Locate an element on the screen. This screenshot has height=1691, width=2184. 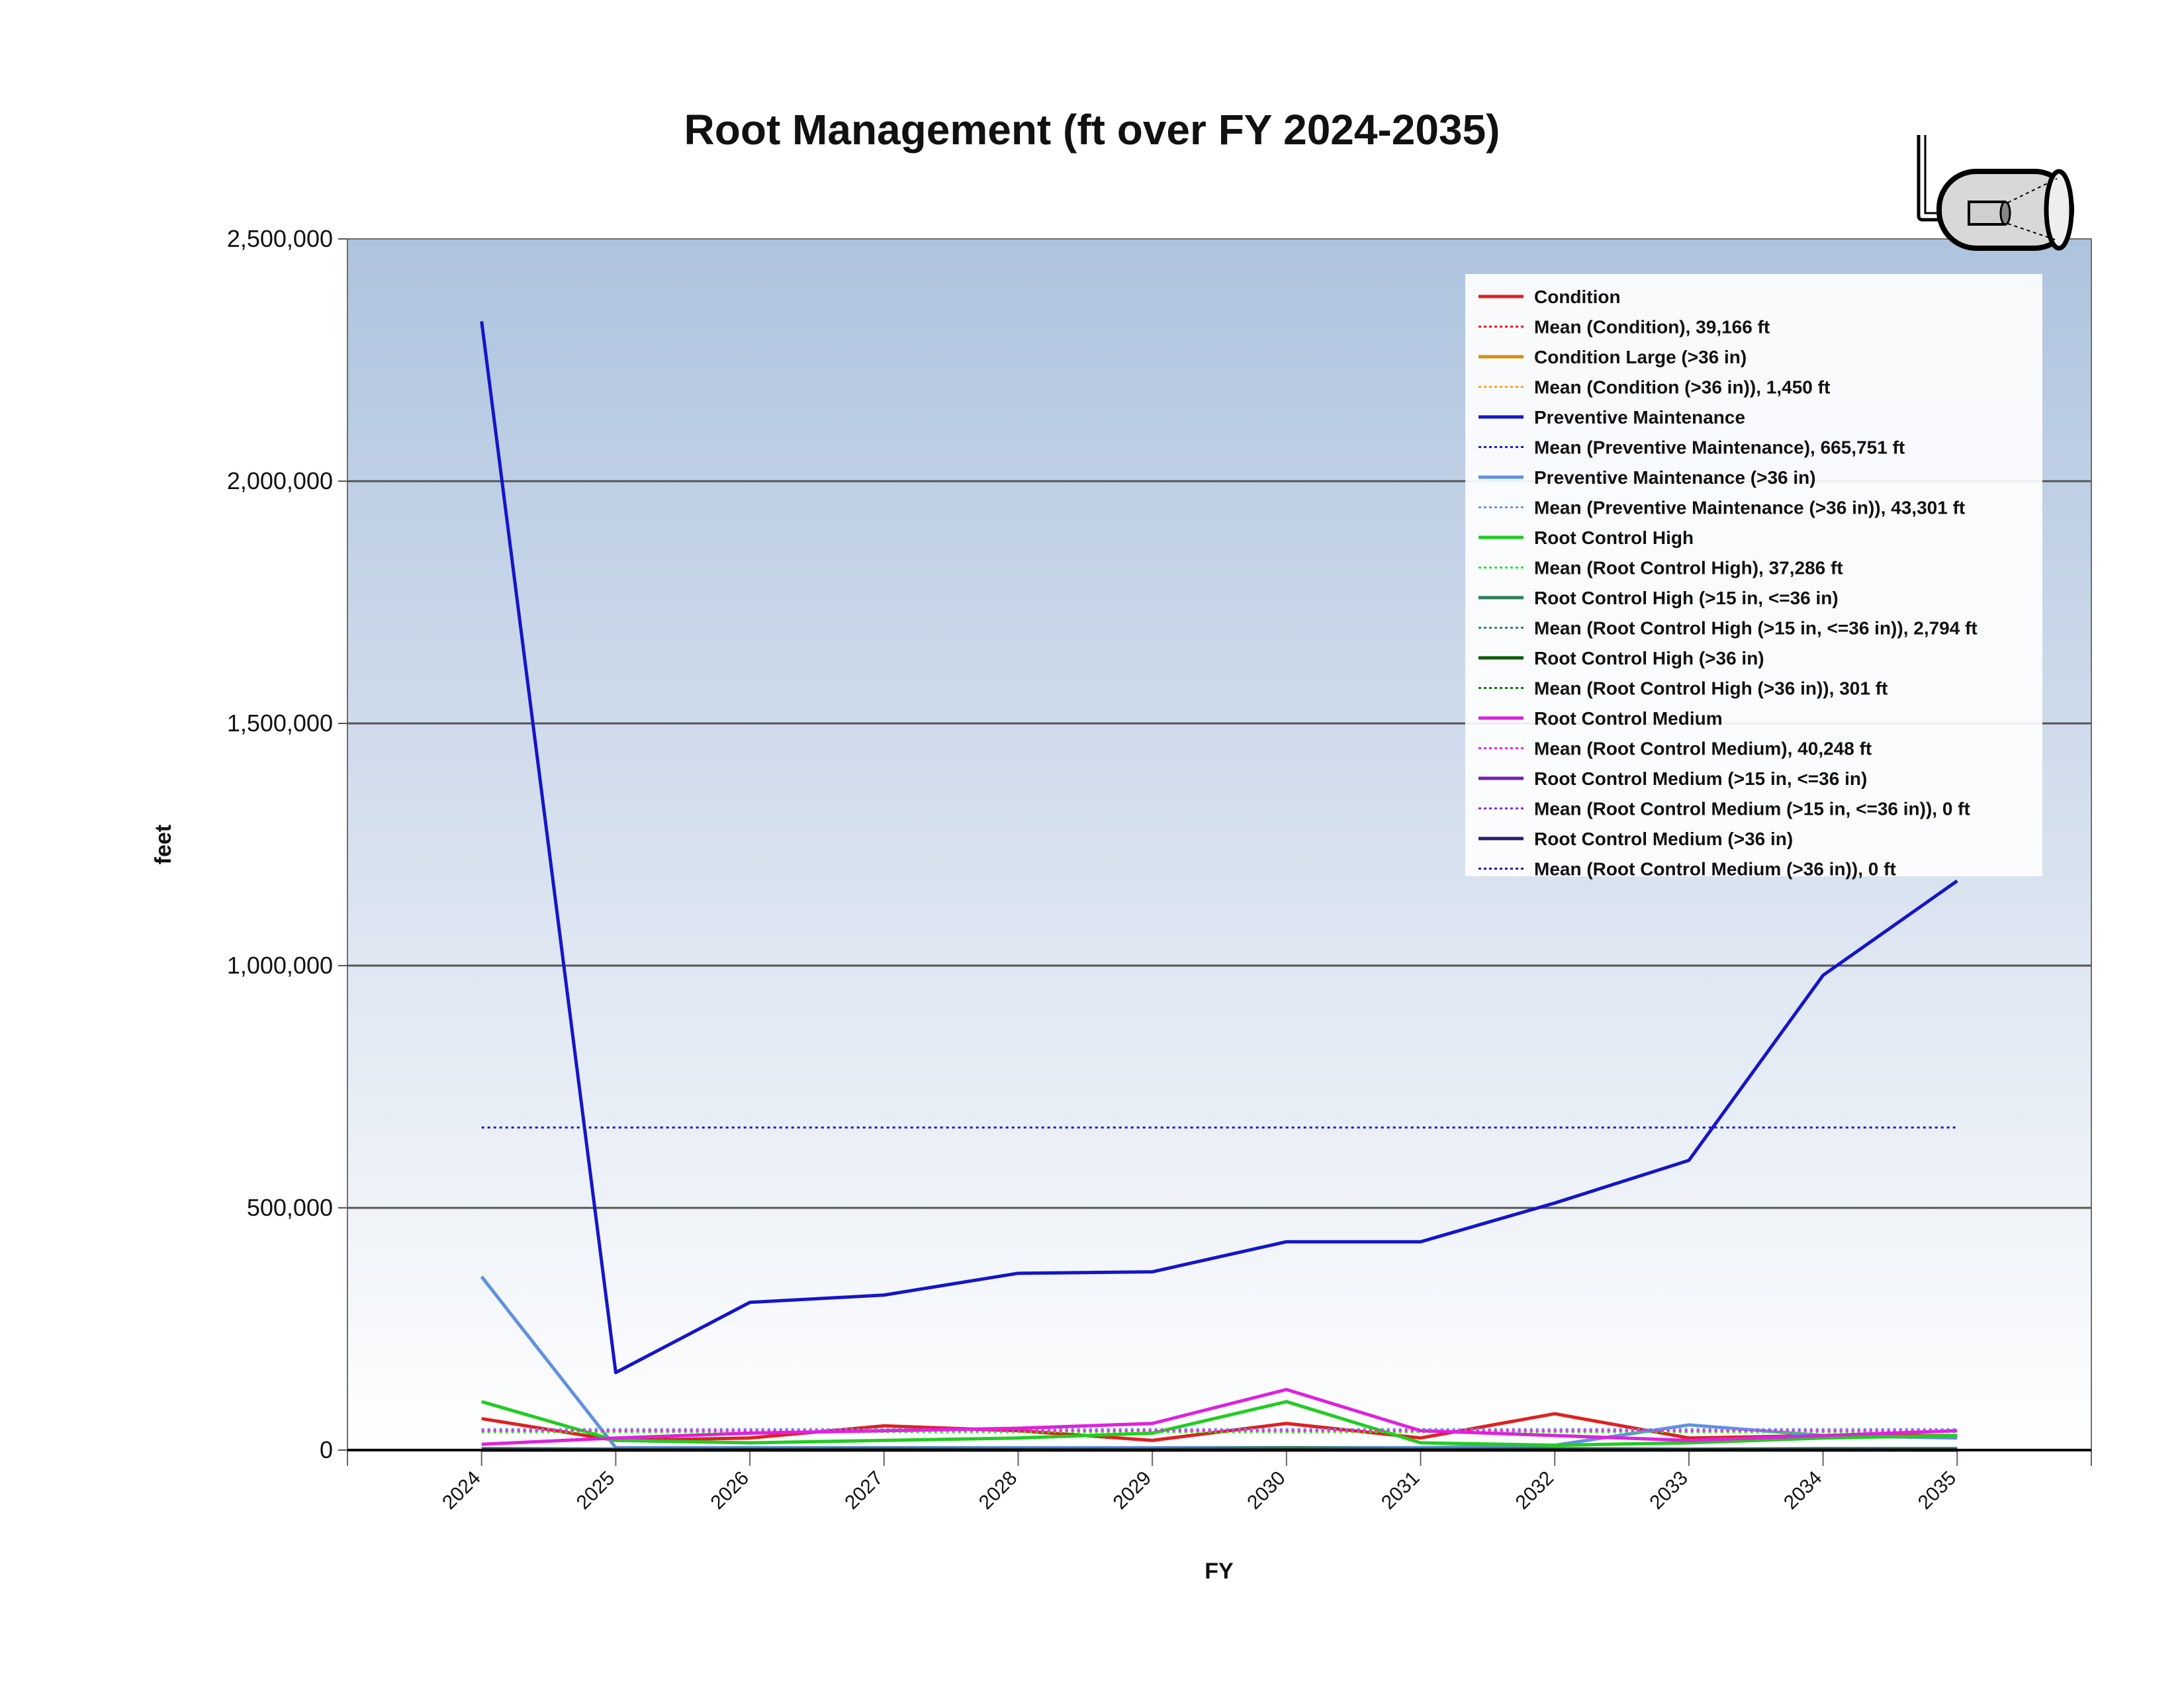
legend-item-label: Condition is located at coordinates (1578, 297).